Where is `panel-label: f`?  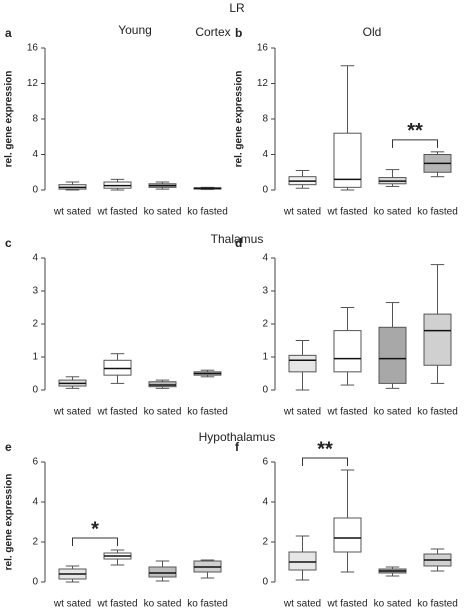 panel-label: f is located at coordinates (237, 447).